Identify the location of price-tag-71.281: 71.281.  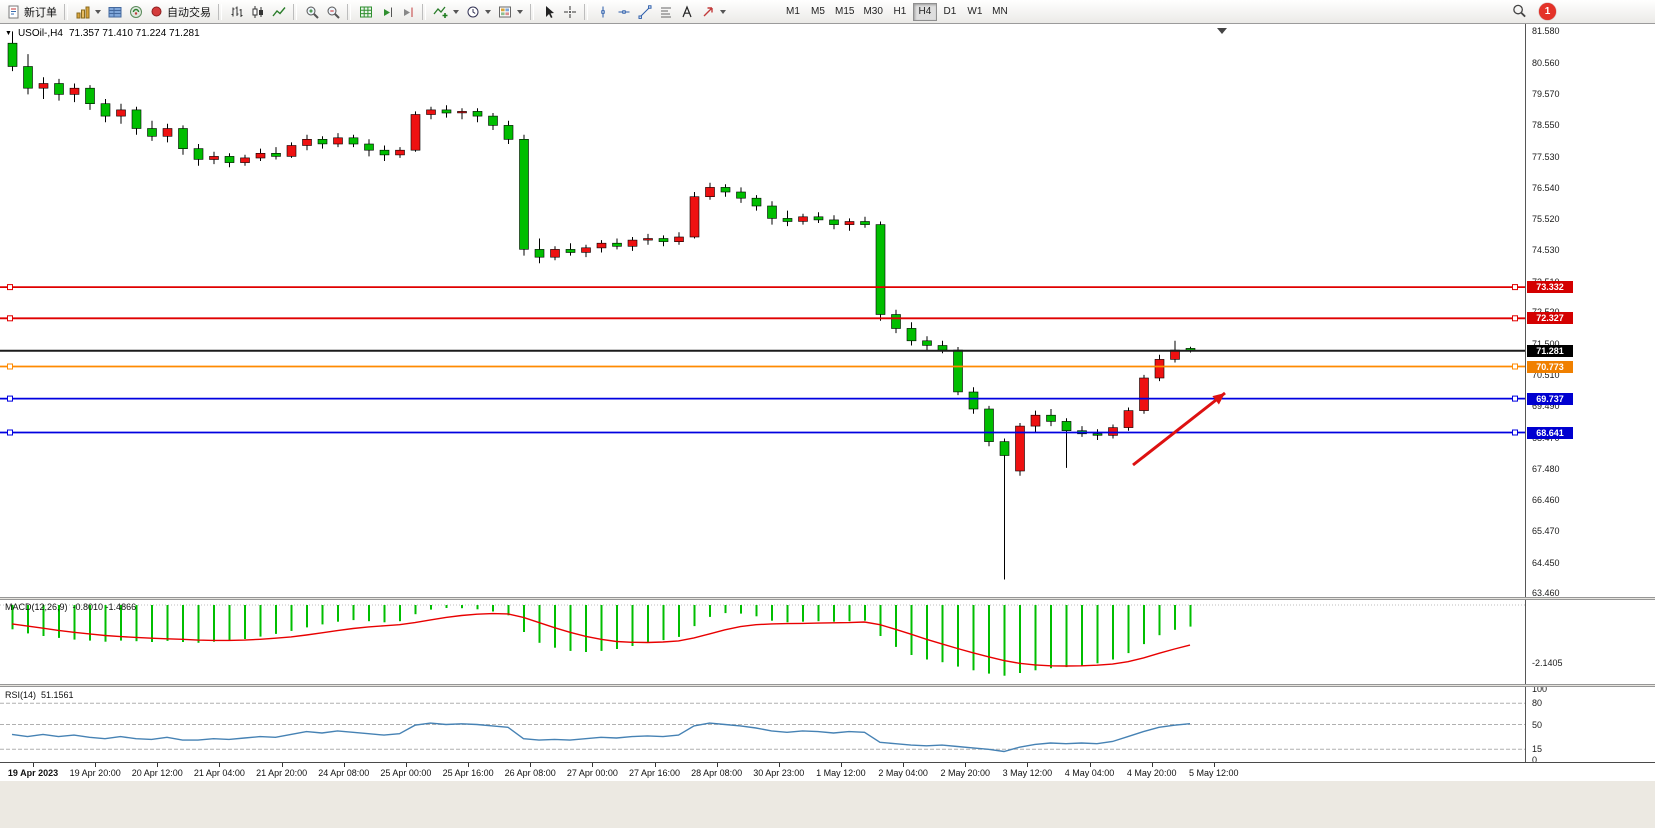
(1550, 350).